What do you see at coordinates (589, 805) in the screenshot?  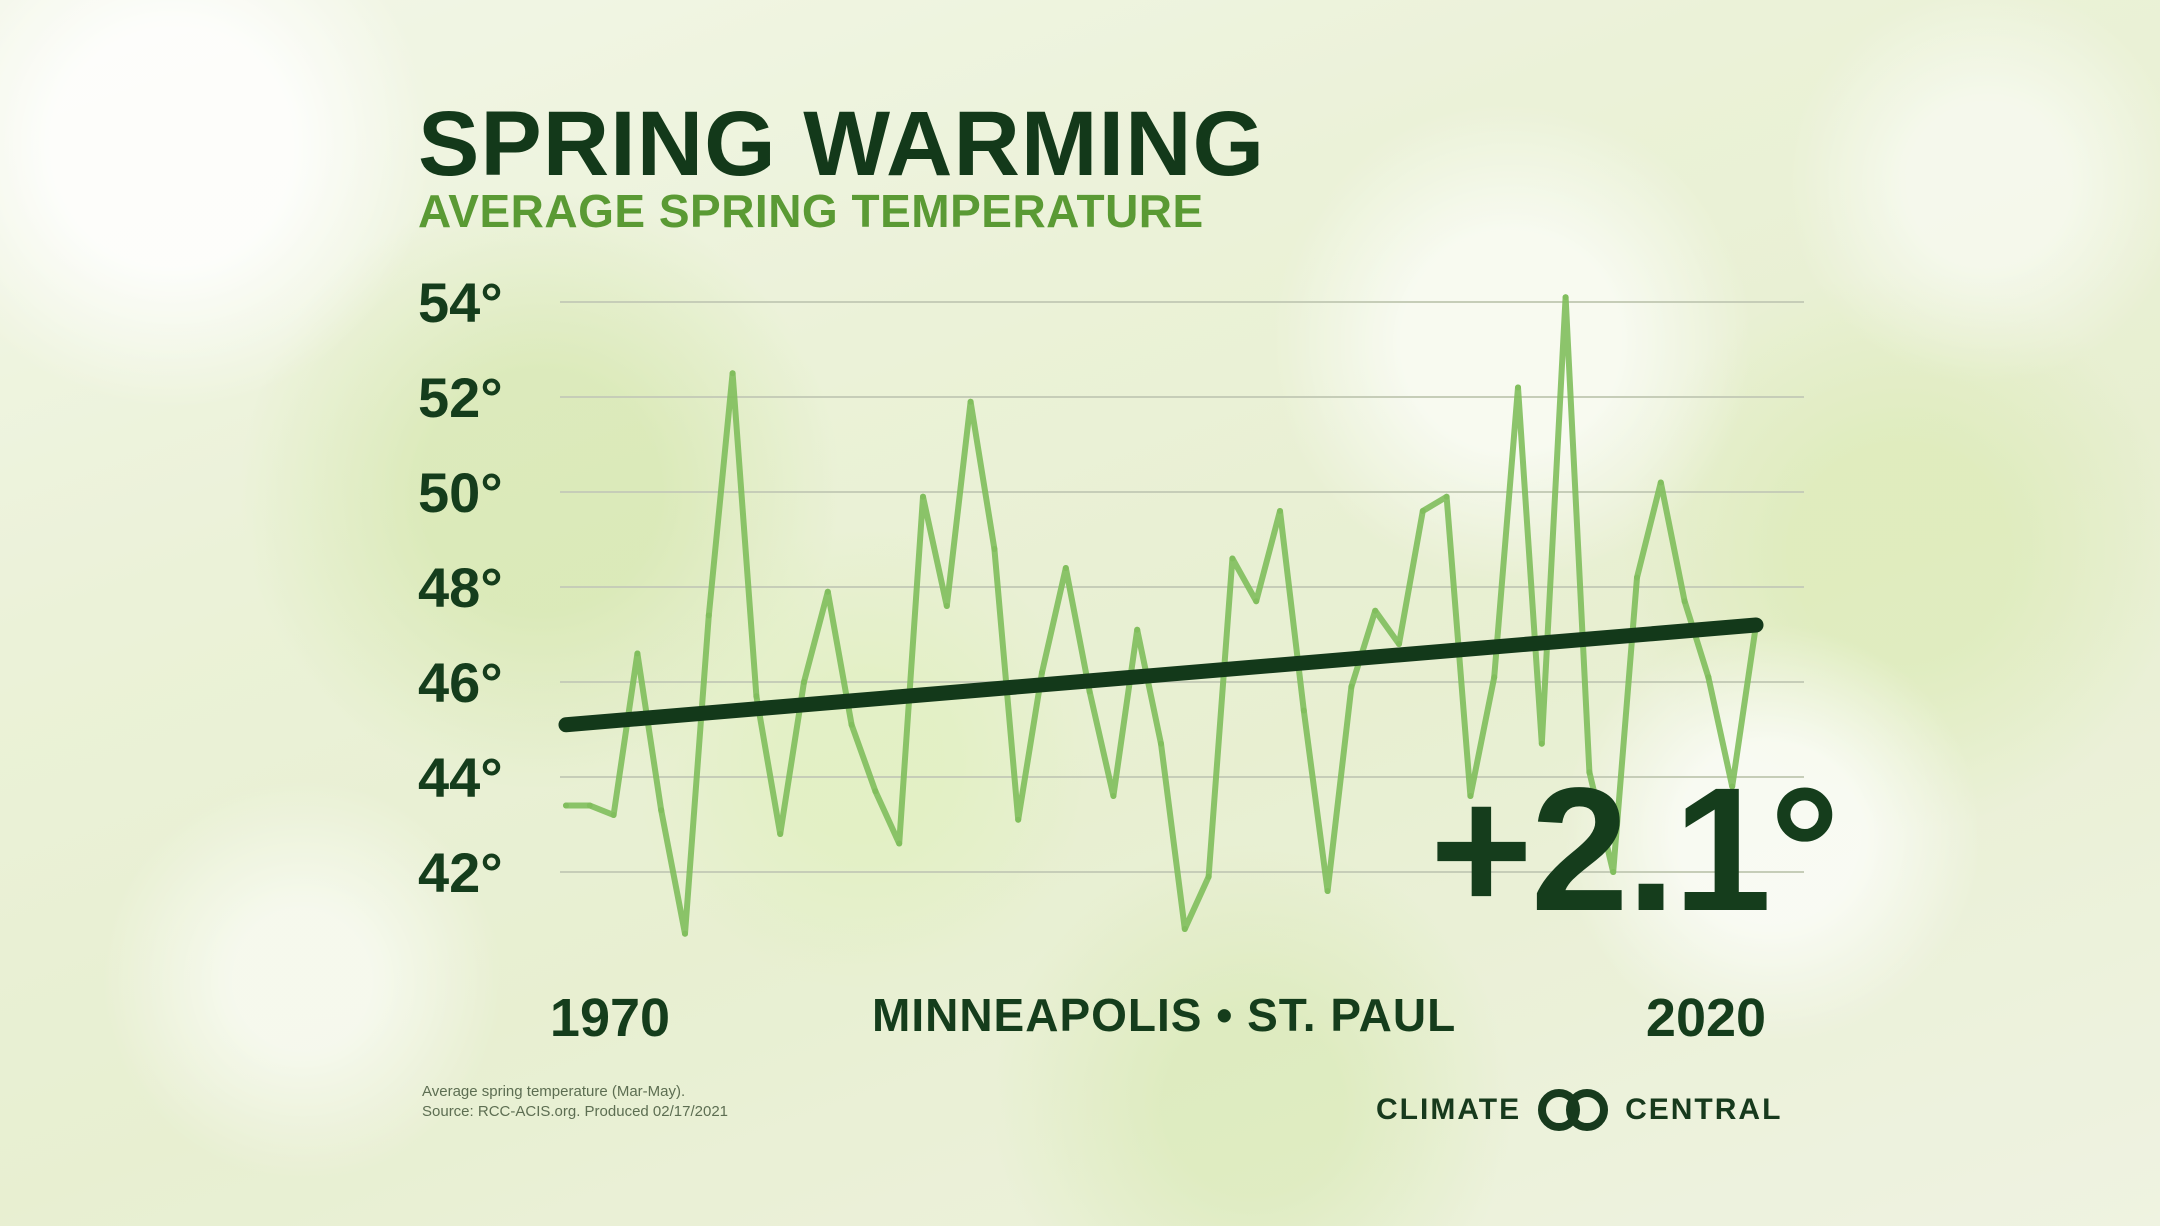 I see `data-point-1971` at bounding box center [589, 805].